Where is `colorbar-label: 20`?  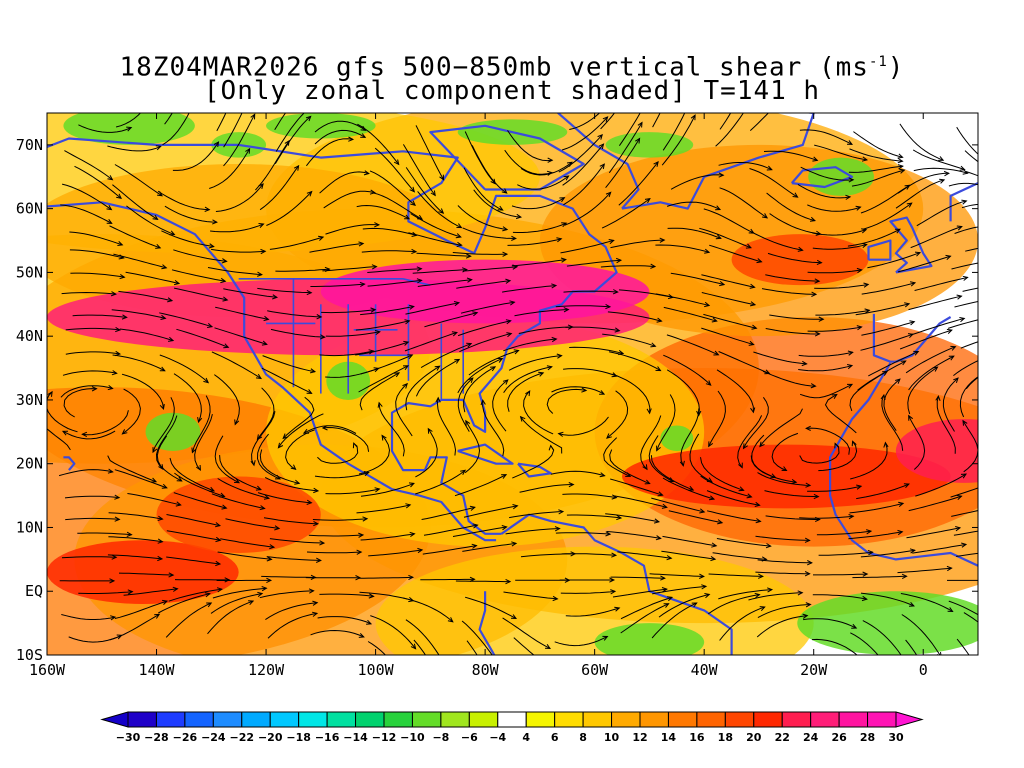 colorbar-label: 20 is located at coordinates (754, 737).